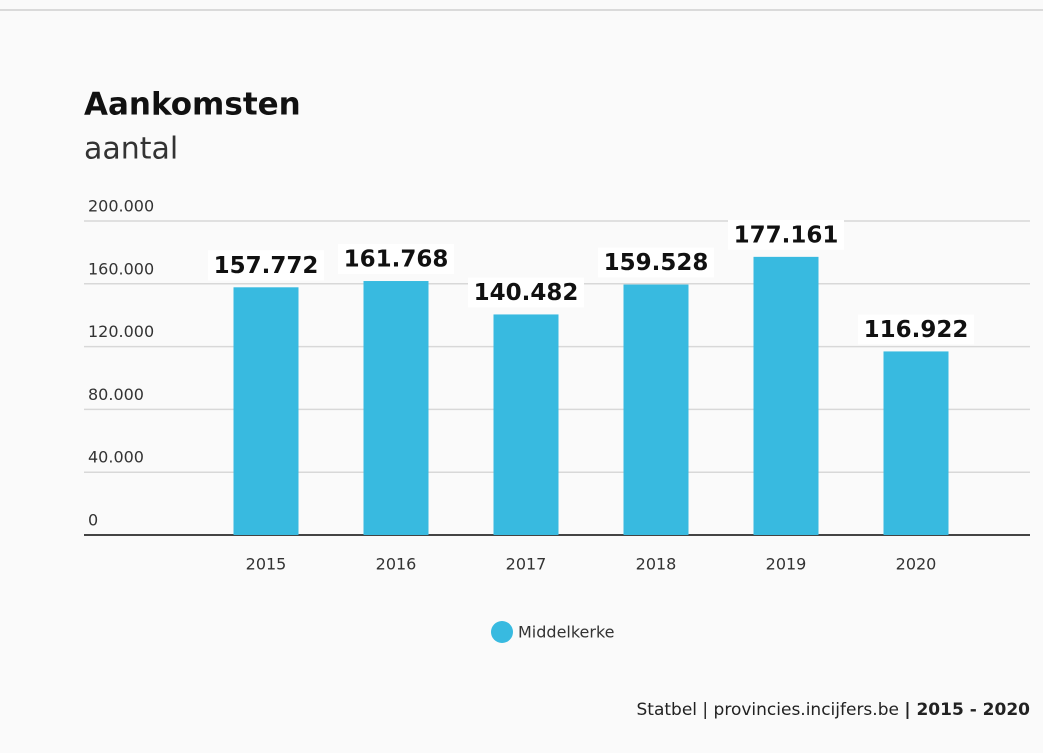 The width and height of the screenshot is (1043, 753). Describe the element at coordinates (656, 564) in the screenshot. I see `x-tick-label: 2018` at that location.